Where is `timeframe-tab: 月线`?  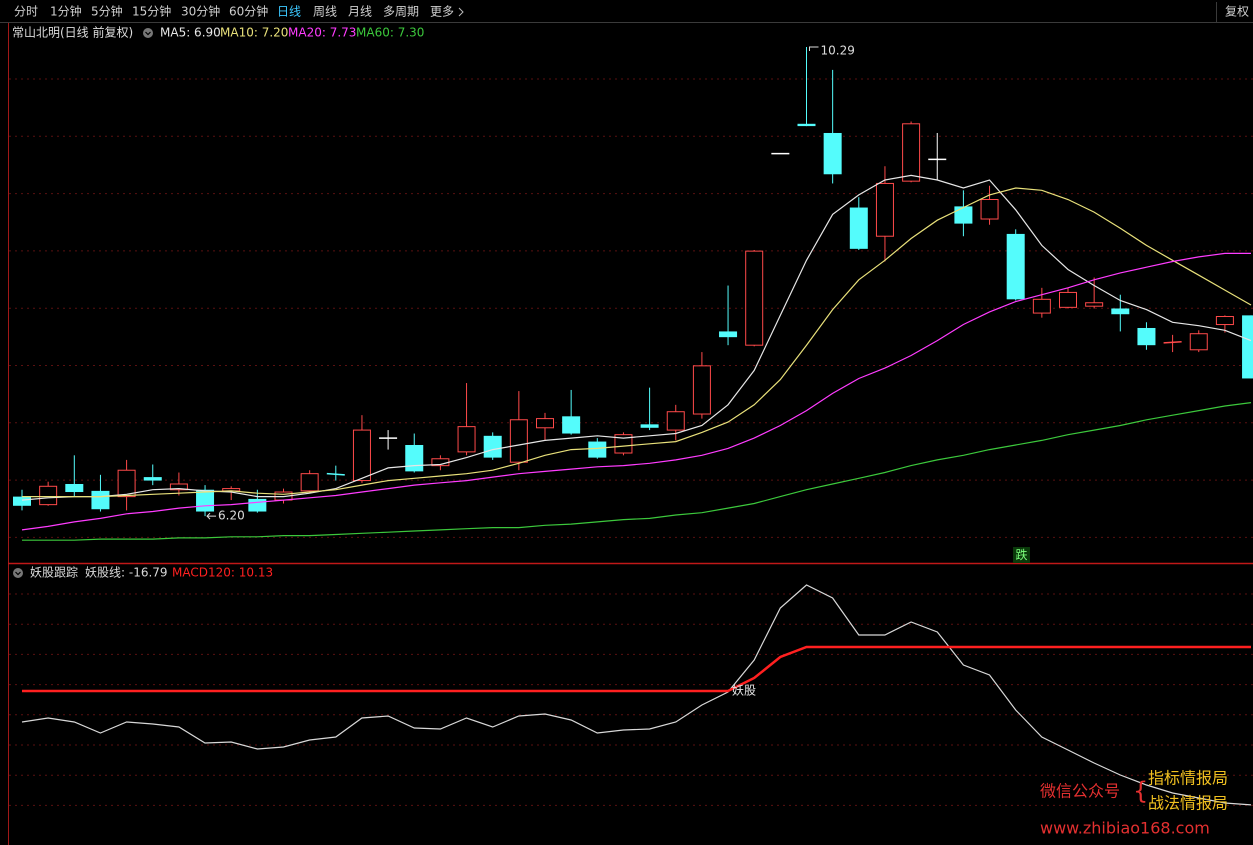 timeframe-tab: 月线 is located at coordinates (360, 12).